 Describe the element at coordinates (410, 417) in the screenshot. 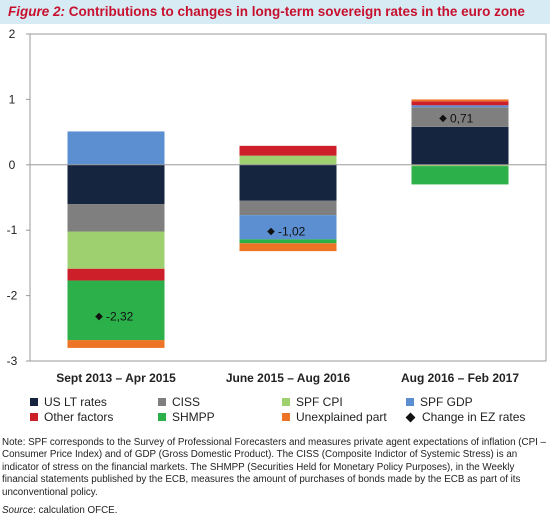

I see `legend-diamond-marker` at that location.